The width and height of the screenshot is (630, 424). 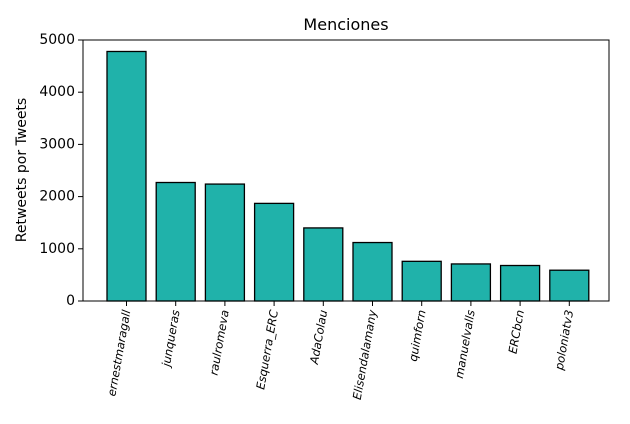 What do you see at coordinates (345, 24) in the screenshot?
I see `chart-title: Menciones` at bounding box center [345, 24].